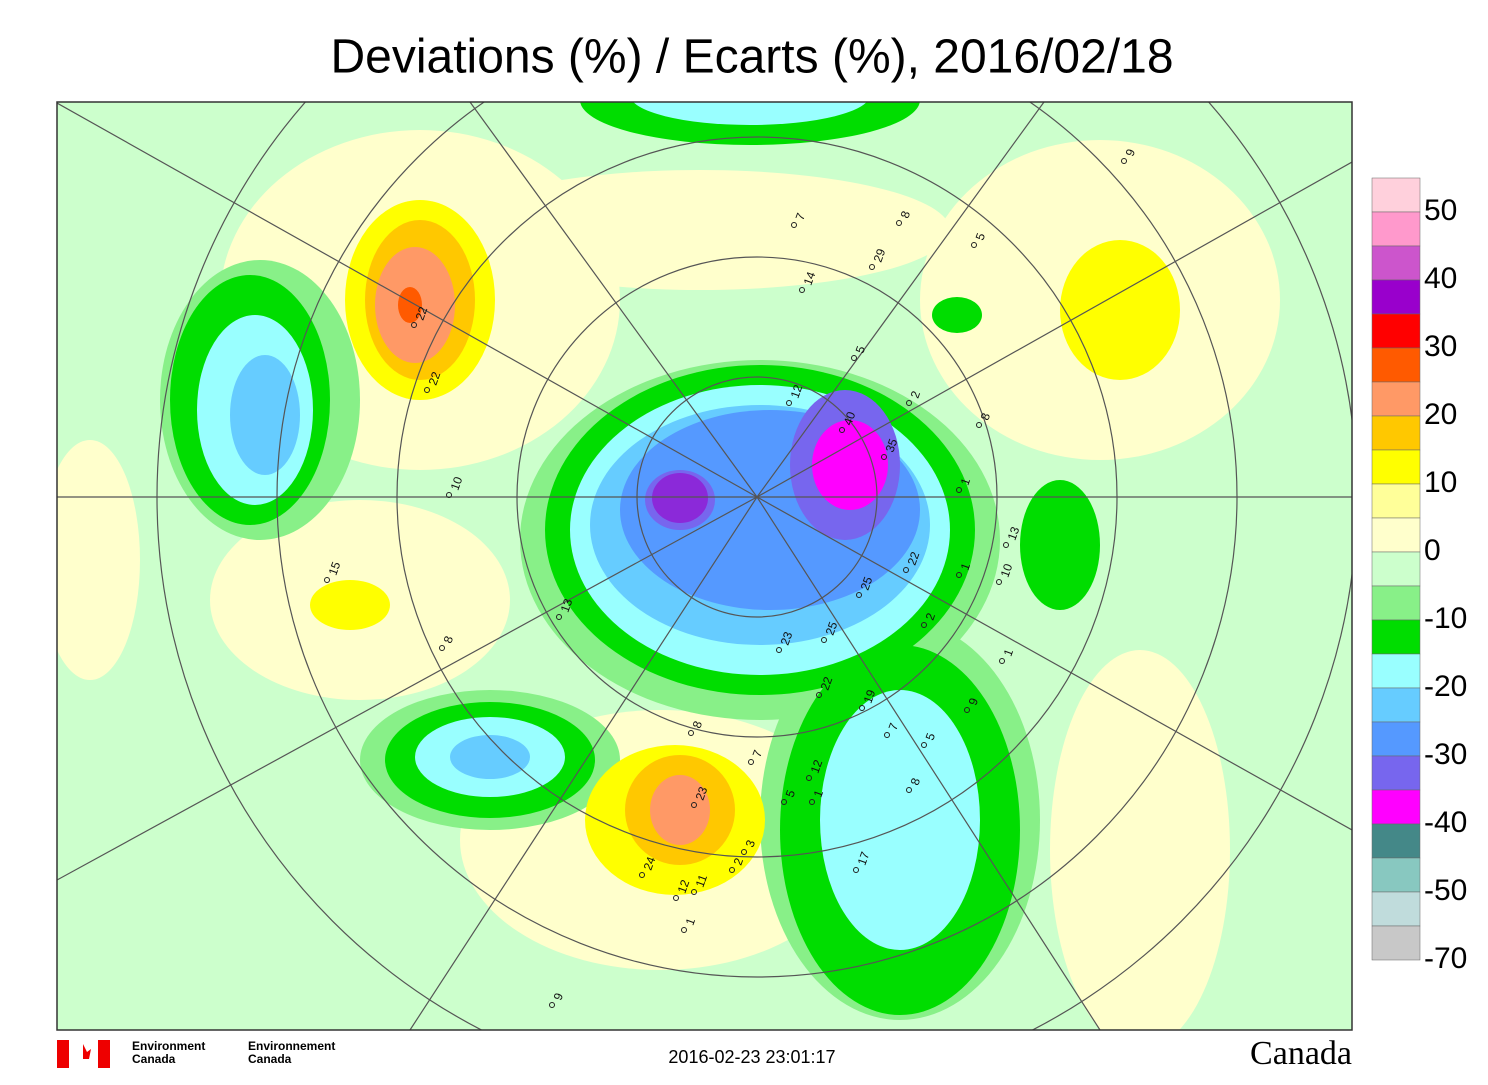 The height and width of the screenshot is (1085, 1488). Describe the element at coordinates (1432, 550) in the screenshot. I see `legend-label: 0` at that location.